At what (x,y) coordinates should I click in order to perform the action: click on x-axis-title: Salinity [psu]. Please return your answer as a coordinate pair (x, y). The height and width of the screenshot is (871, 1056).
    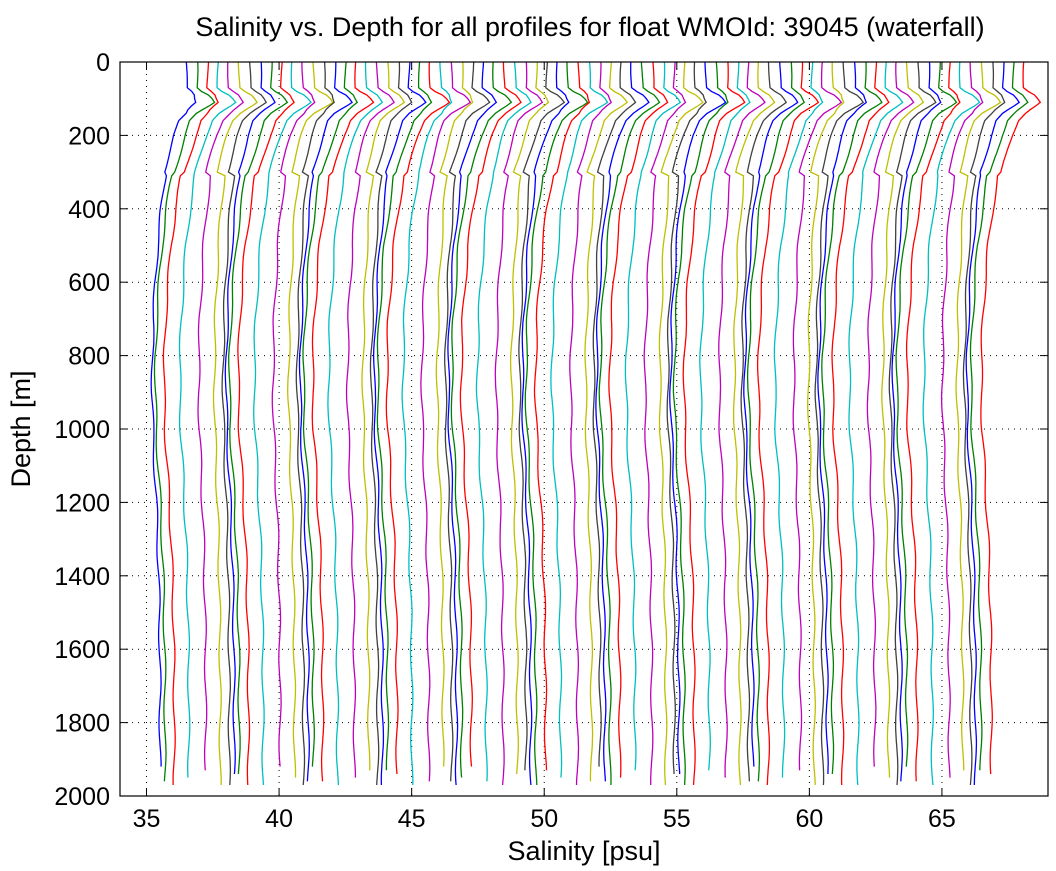
    Looking at the image, I should click on (583, 851).